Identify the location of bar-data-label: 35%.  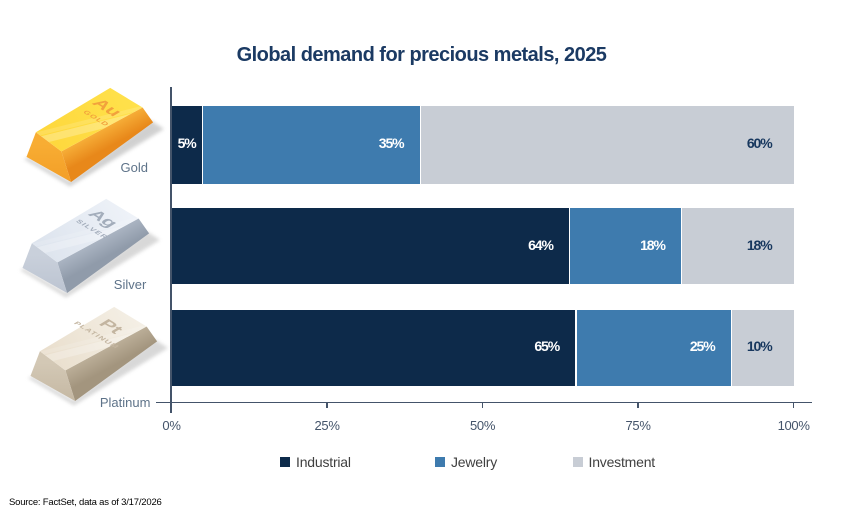
(391, 143).